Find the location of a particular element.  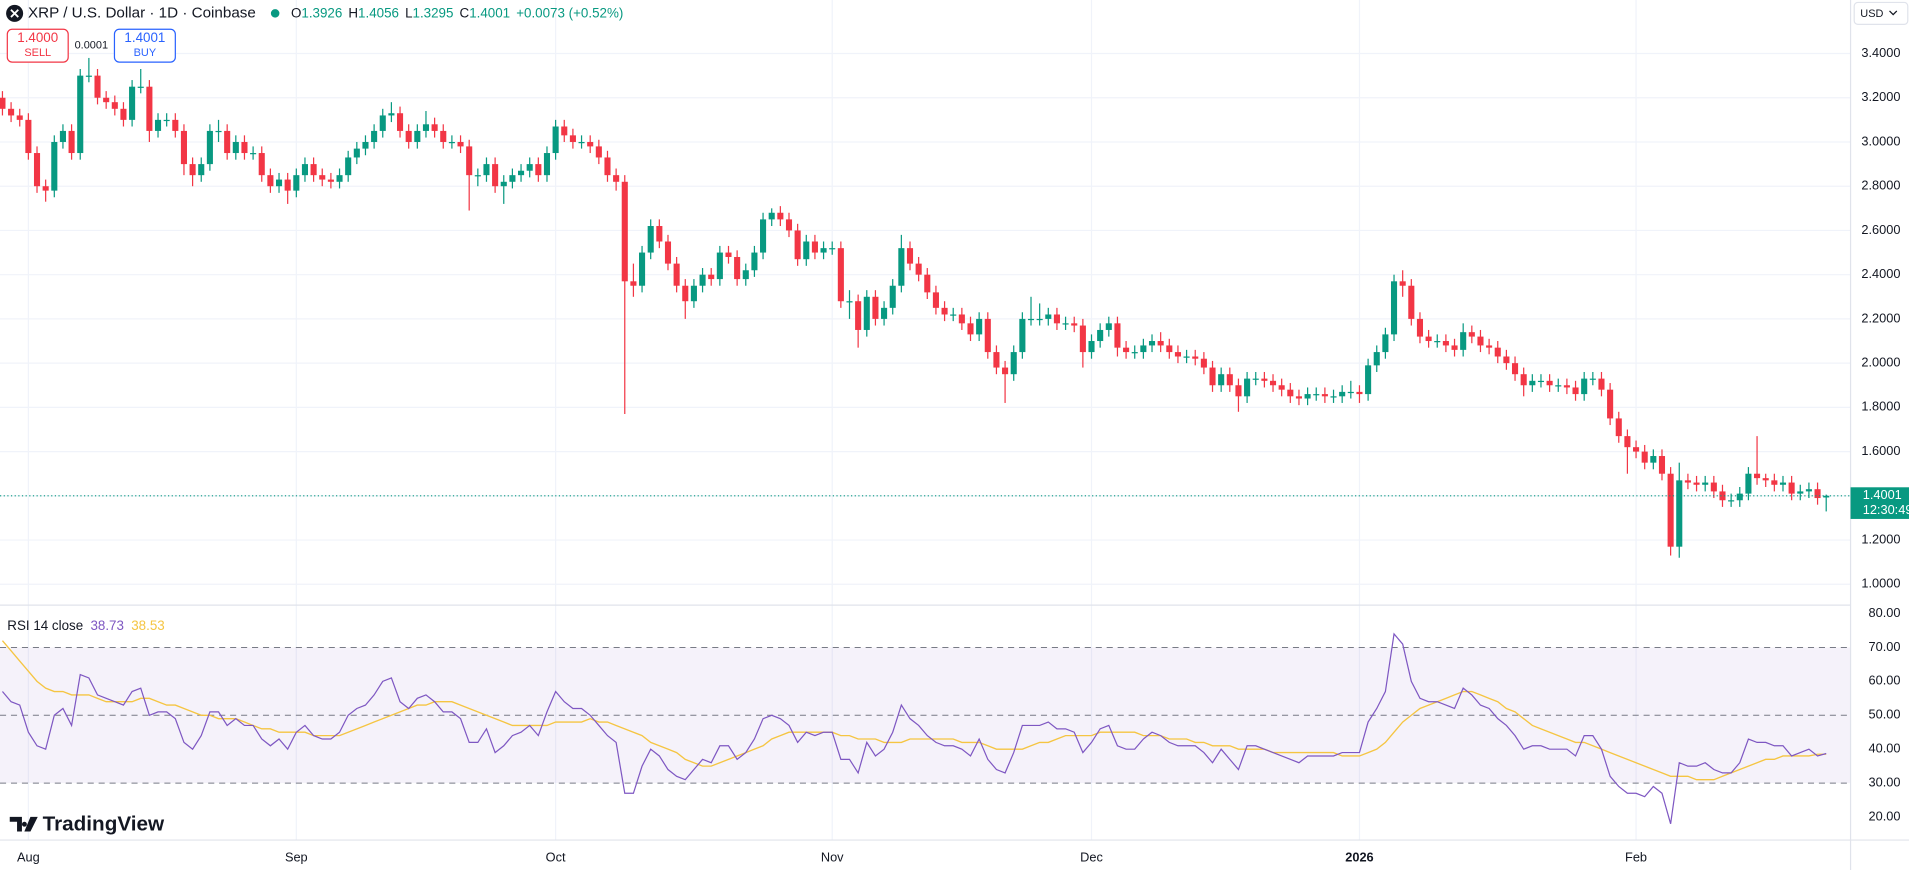

y-tick-label: 3.0000 is located at coordinates (1880, 140).